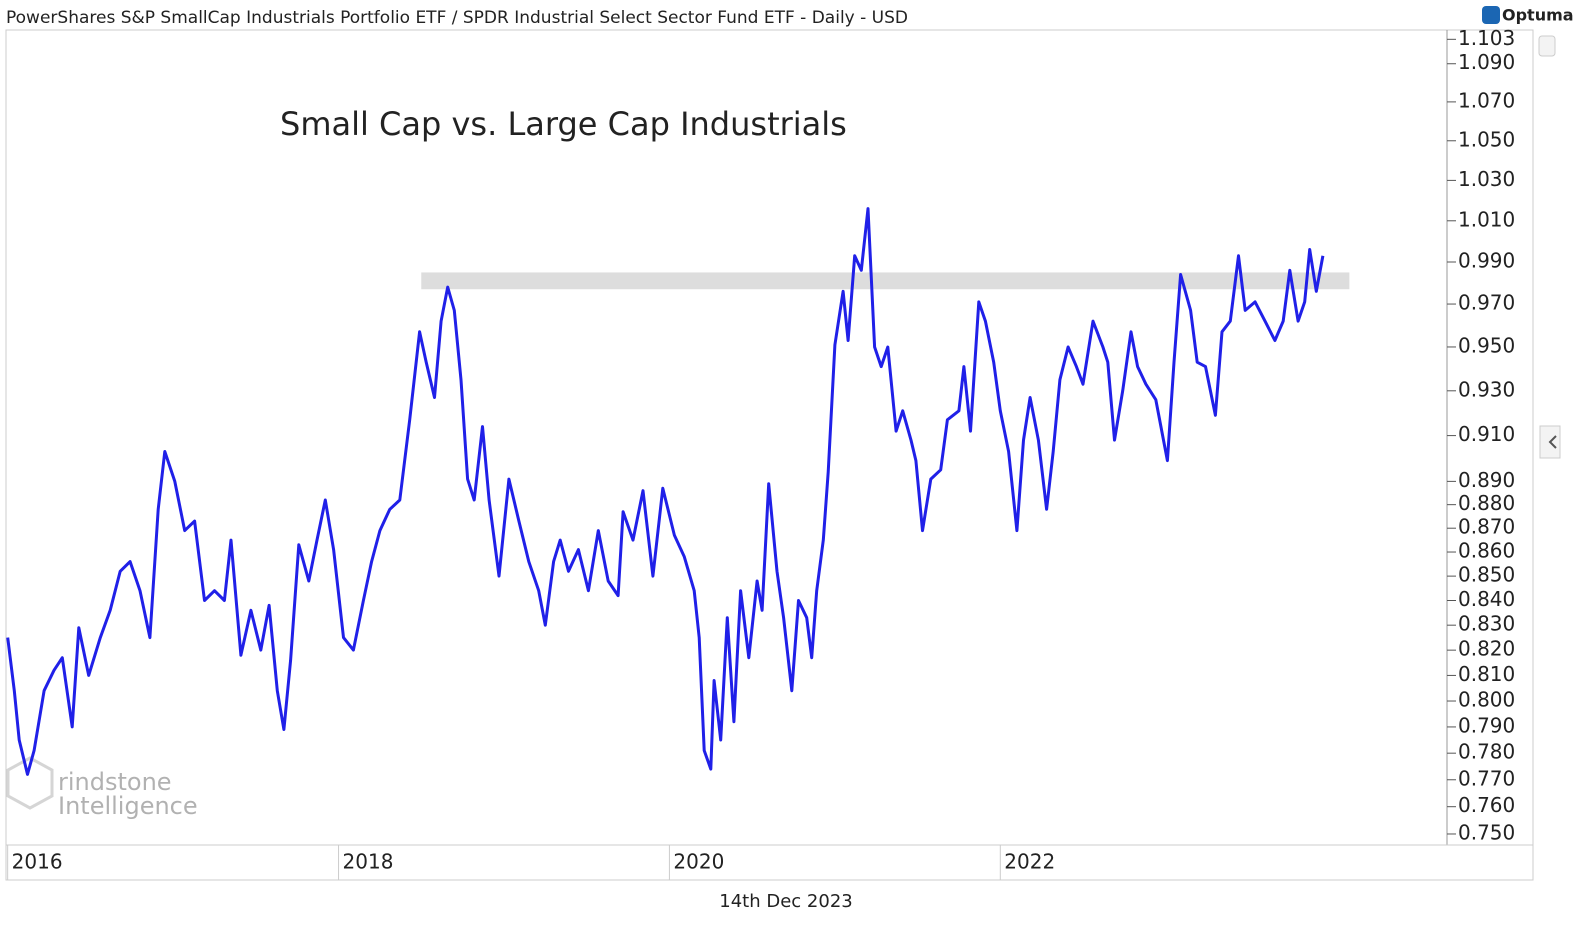  Describe the element at coordinates (1486, 179) in the screenshot. I see `y-tick-label: 1.030` at that location.